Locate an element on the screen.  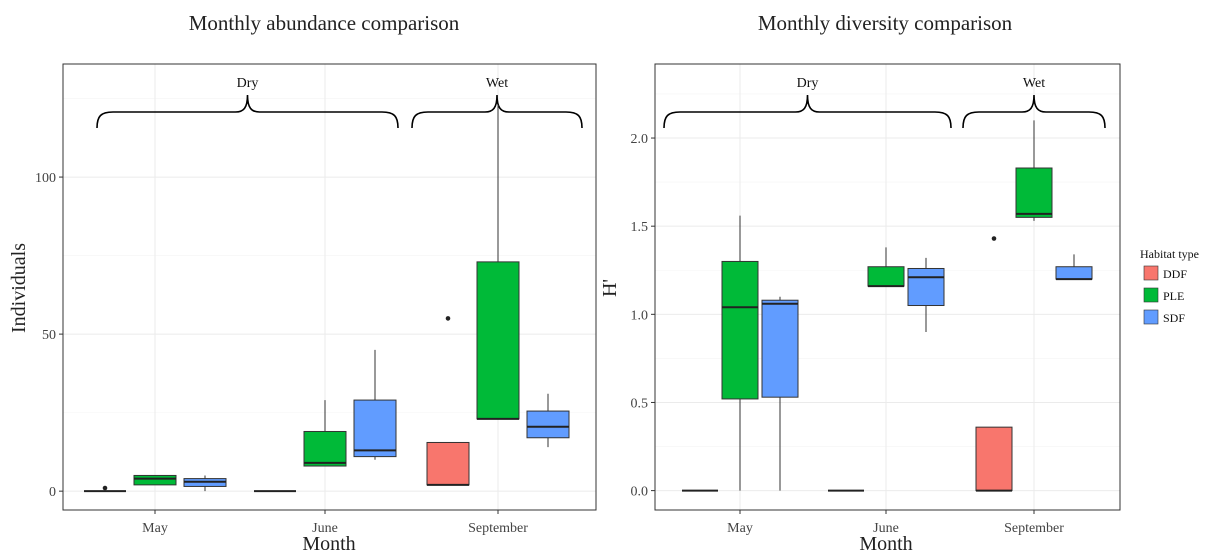
legend-label-ple: PLE is located at coordinates (1173, 296).